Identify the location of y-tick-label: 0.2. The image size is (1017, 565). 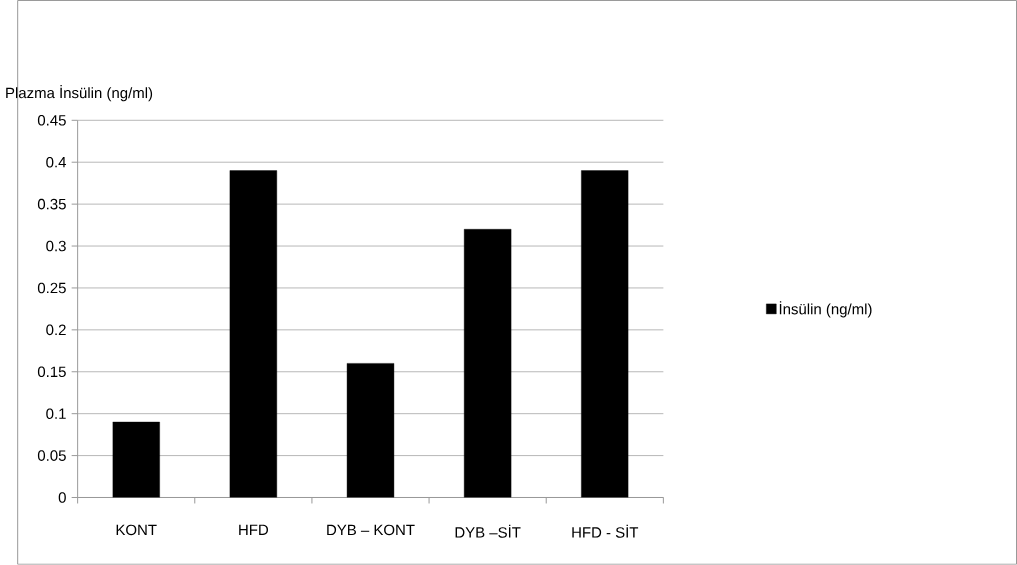
(56, 330).